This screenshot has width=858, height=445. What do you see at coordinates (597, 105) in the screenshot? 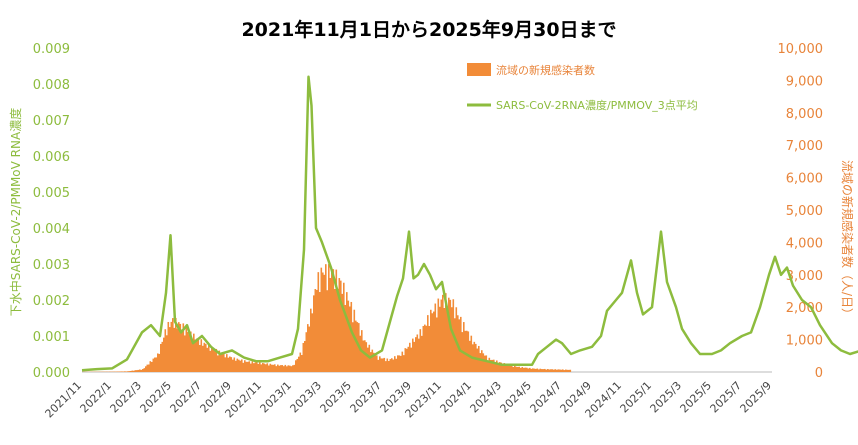
I see `legend-line-label: SARS-CoV-2RNA濃度/PMMOV_3点平均` at bounding box center [597, 105].